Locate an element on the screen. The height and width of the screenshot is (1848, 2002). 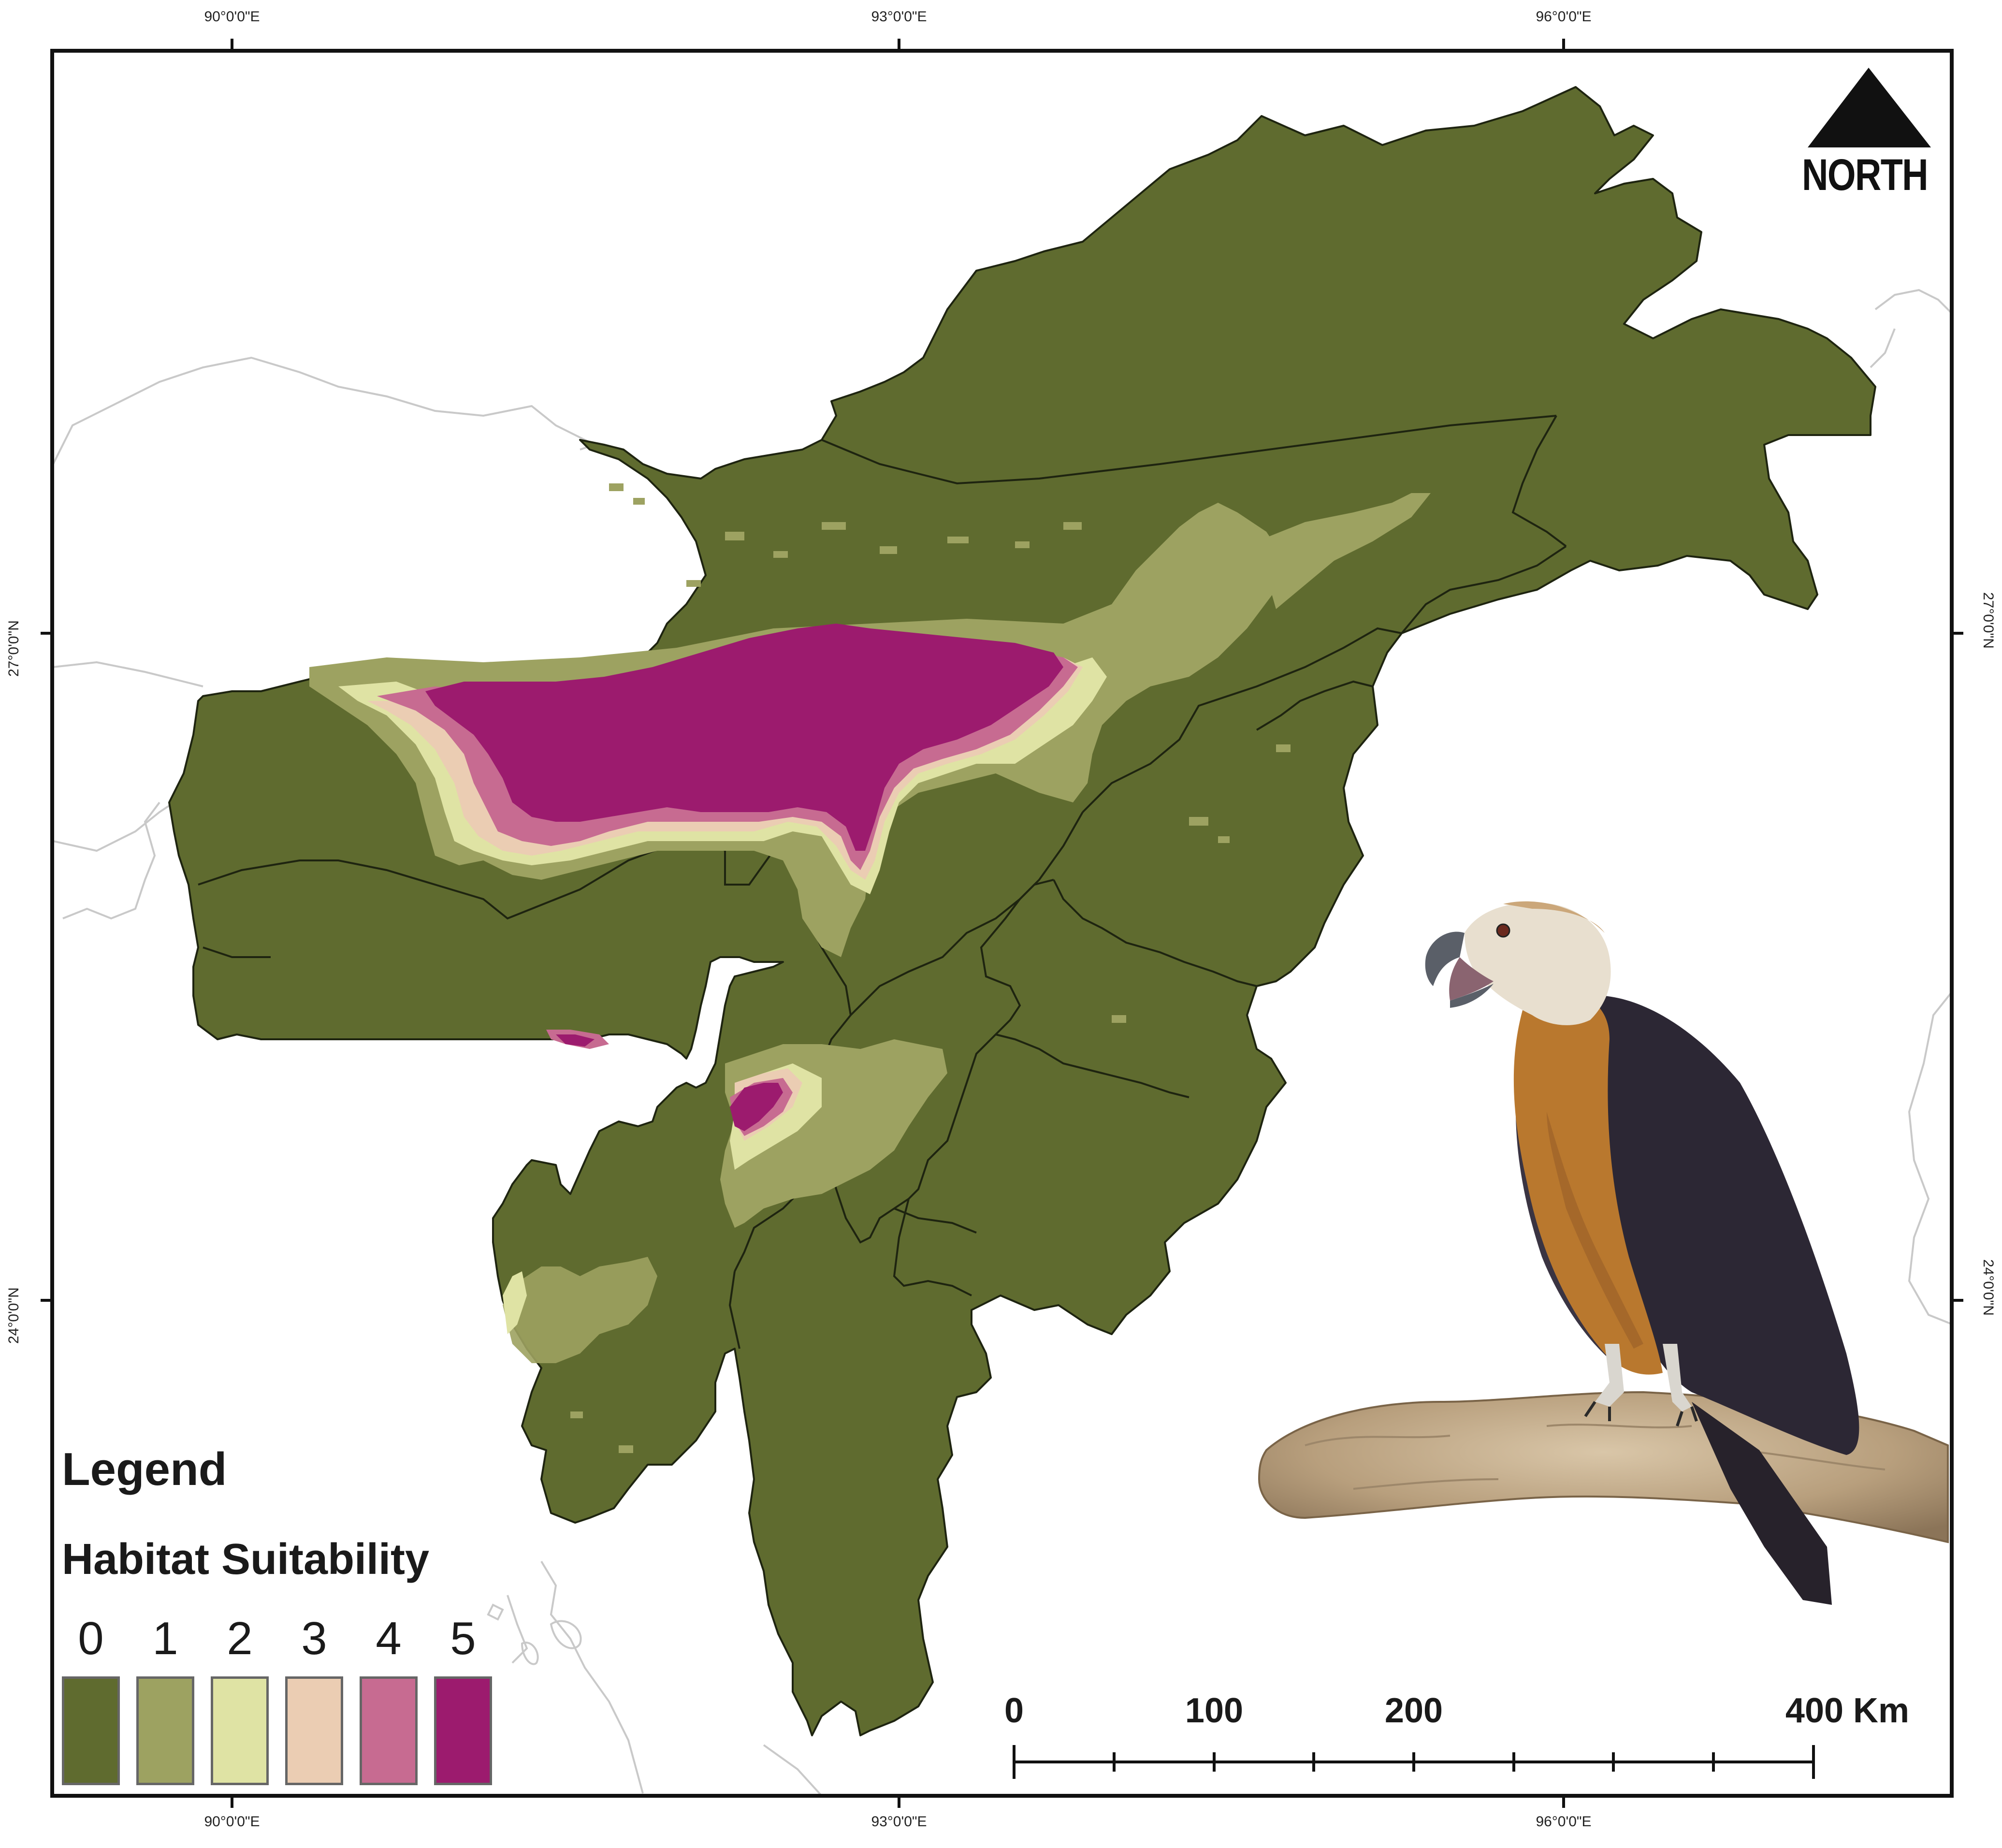
lon-label-bottom-1: 90°0'0"E is located at coordinates (232, 1822).